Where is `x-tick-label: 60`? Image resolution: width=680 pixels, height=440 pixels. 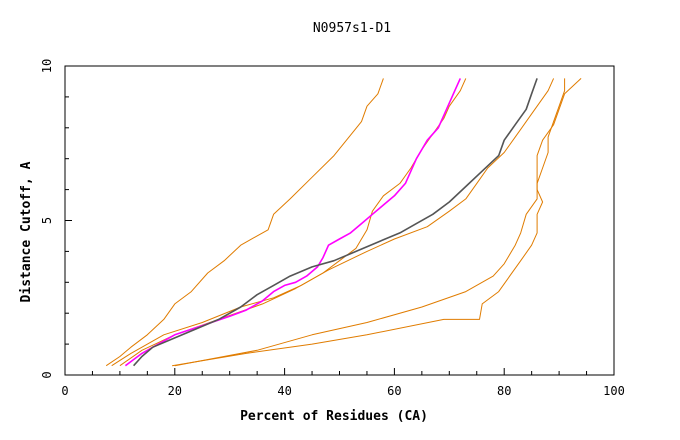 x-tick-label: 60 is located at coordinates (394, 391).